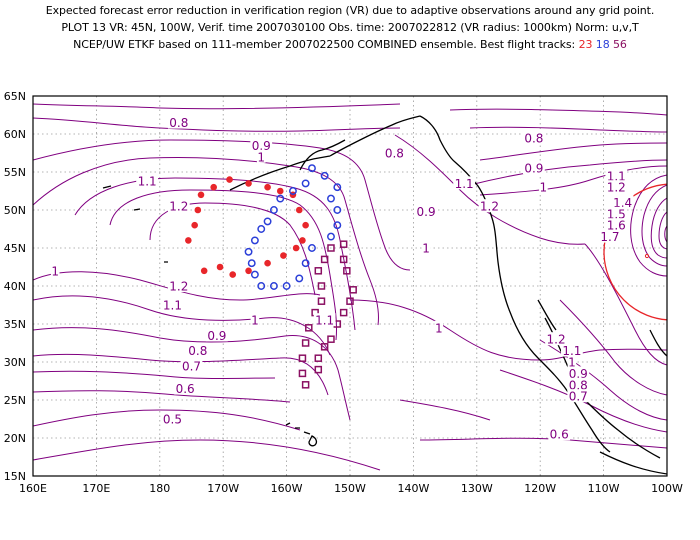  Describe the element at coordinates (96, 488) in the screenshot. I see `lon-label-170e: 170E` at that location.